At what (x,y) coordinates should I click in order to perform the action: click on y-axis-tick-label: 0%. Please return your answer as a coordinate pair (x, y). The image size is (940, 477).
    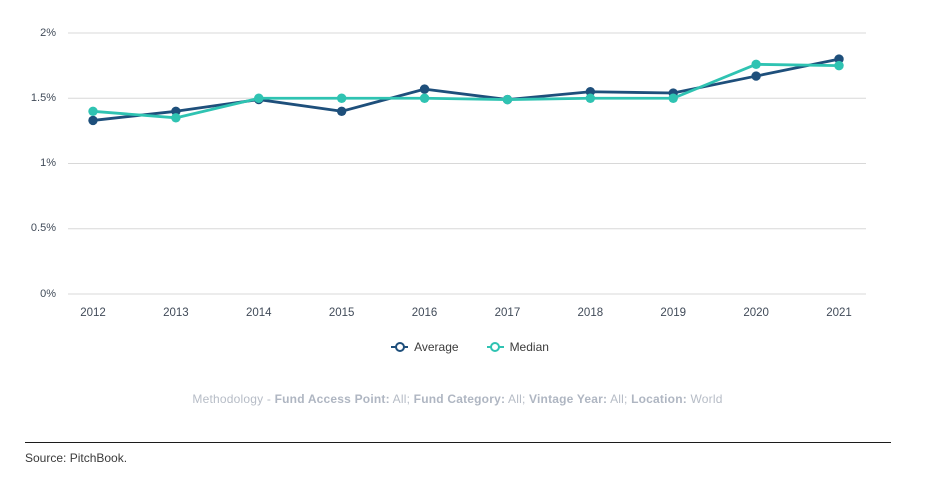
    Looking at the image, I should click on (48, 293).